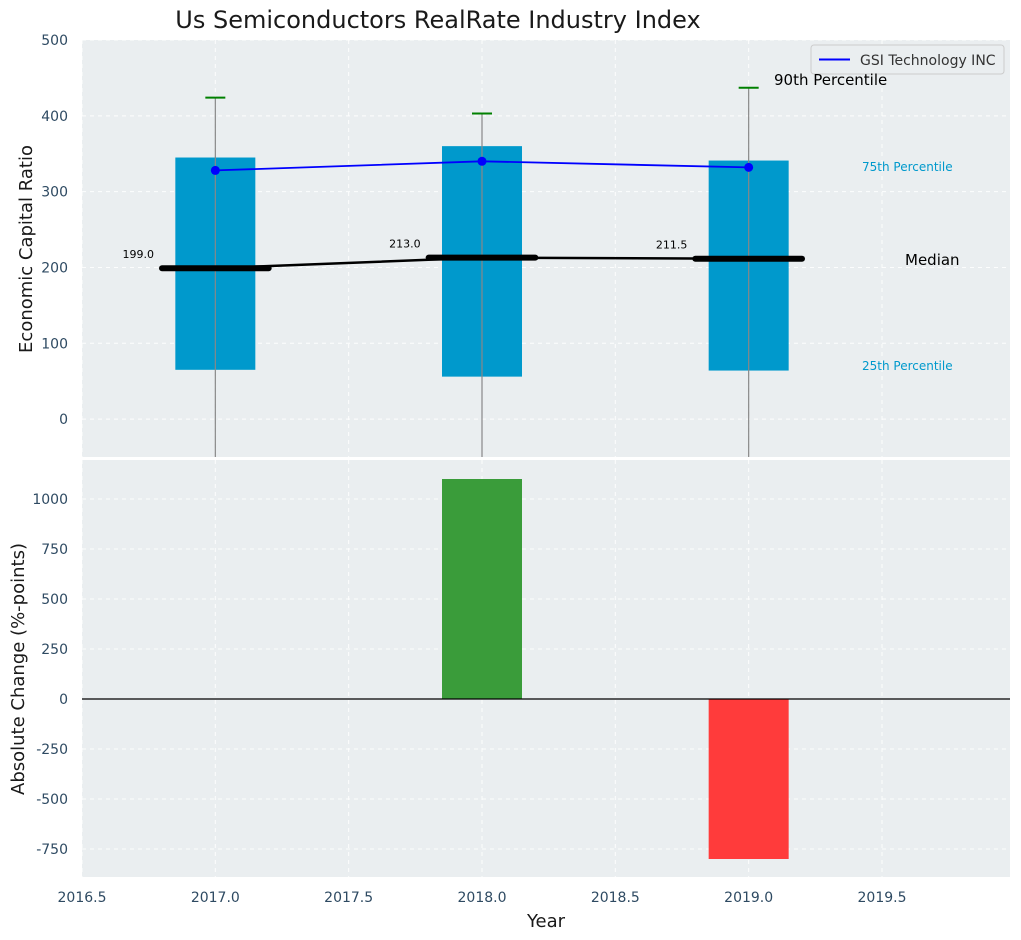 This screenshot has width=1021, height=940. Describe the element at coordinates (52, 750) in the screenshot. I see `bottom-y-tick-label: -250` at that location.